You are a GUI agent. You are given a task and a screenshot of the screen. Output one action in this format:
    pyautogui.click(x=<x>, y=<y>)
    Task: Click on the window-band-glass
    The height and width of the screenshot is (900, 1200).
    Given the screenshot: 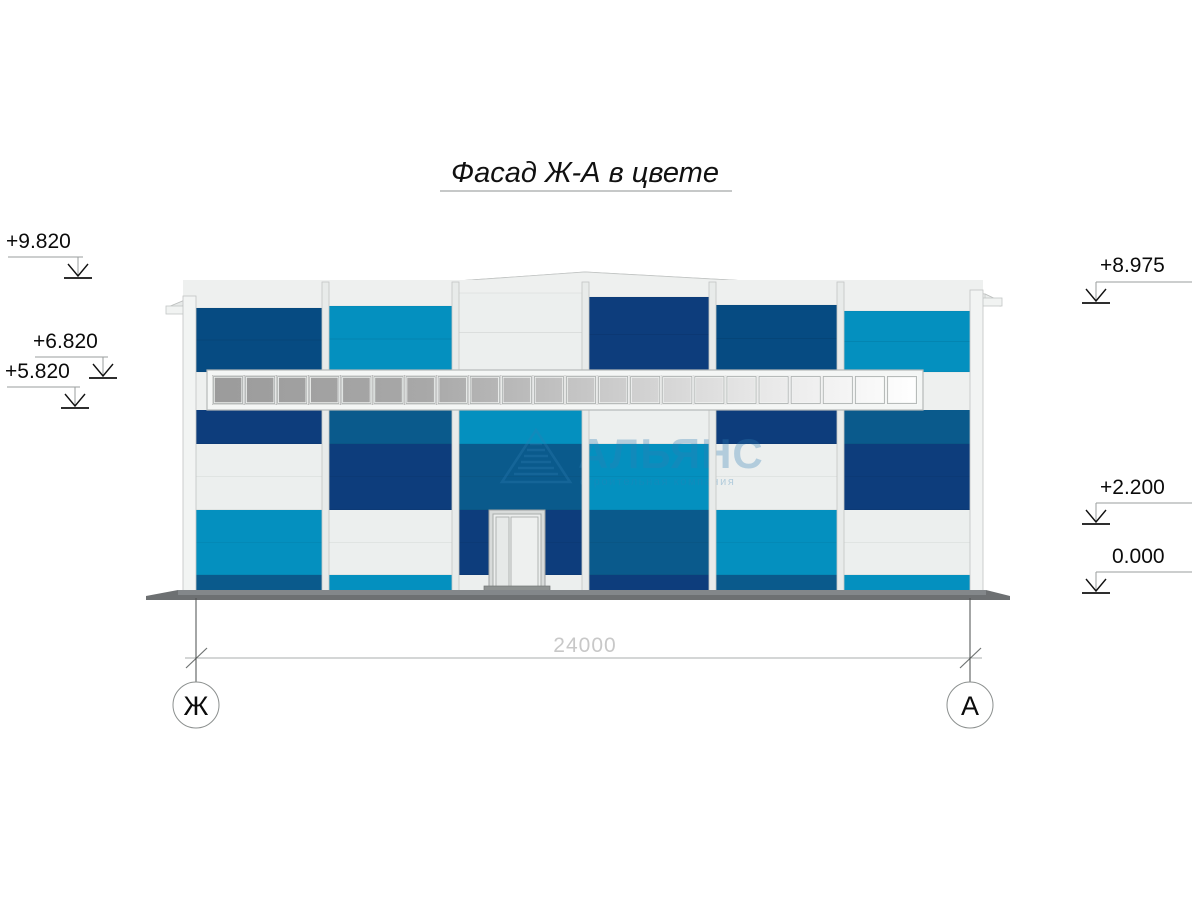 What is the action you would take?
    pyautogui.click(x=565, y=390)
    